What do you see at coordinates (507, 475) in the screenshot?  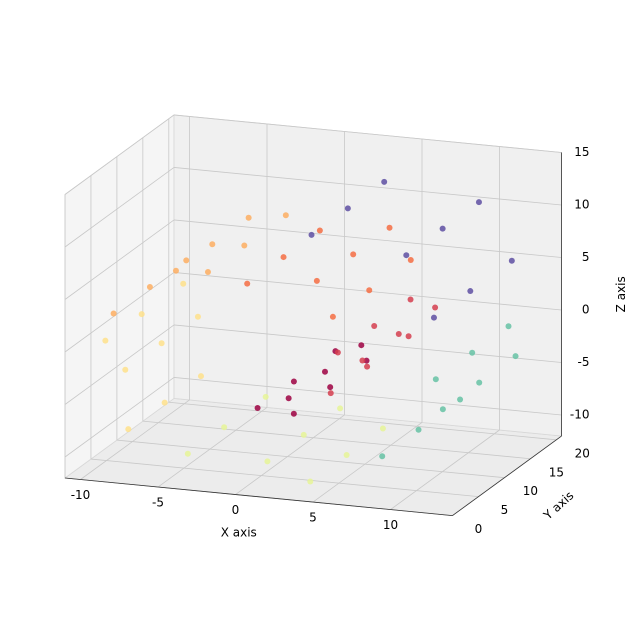 I see `axis-line` at bounding box center [507, 475].